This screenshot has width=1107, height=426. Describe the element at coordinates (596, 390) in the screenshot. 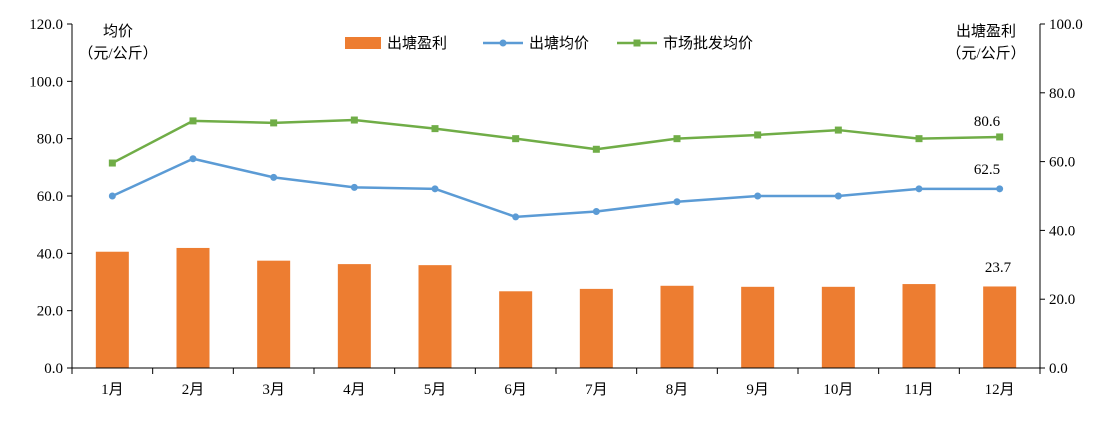

I see `x-category-label: 7月` at that location.